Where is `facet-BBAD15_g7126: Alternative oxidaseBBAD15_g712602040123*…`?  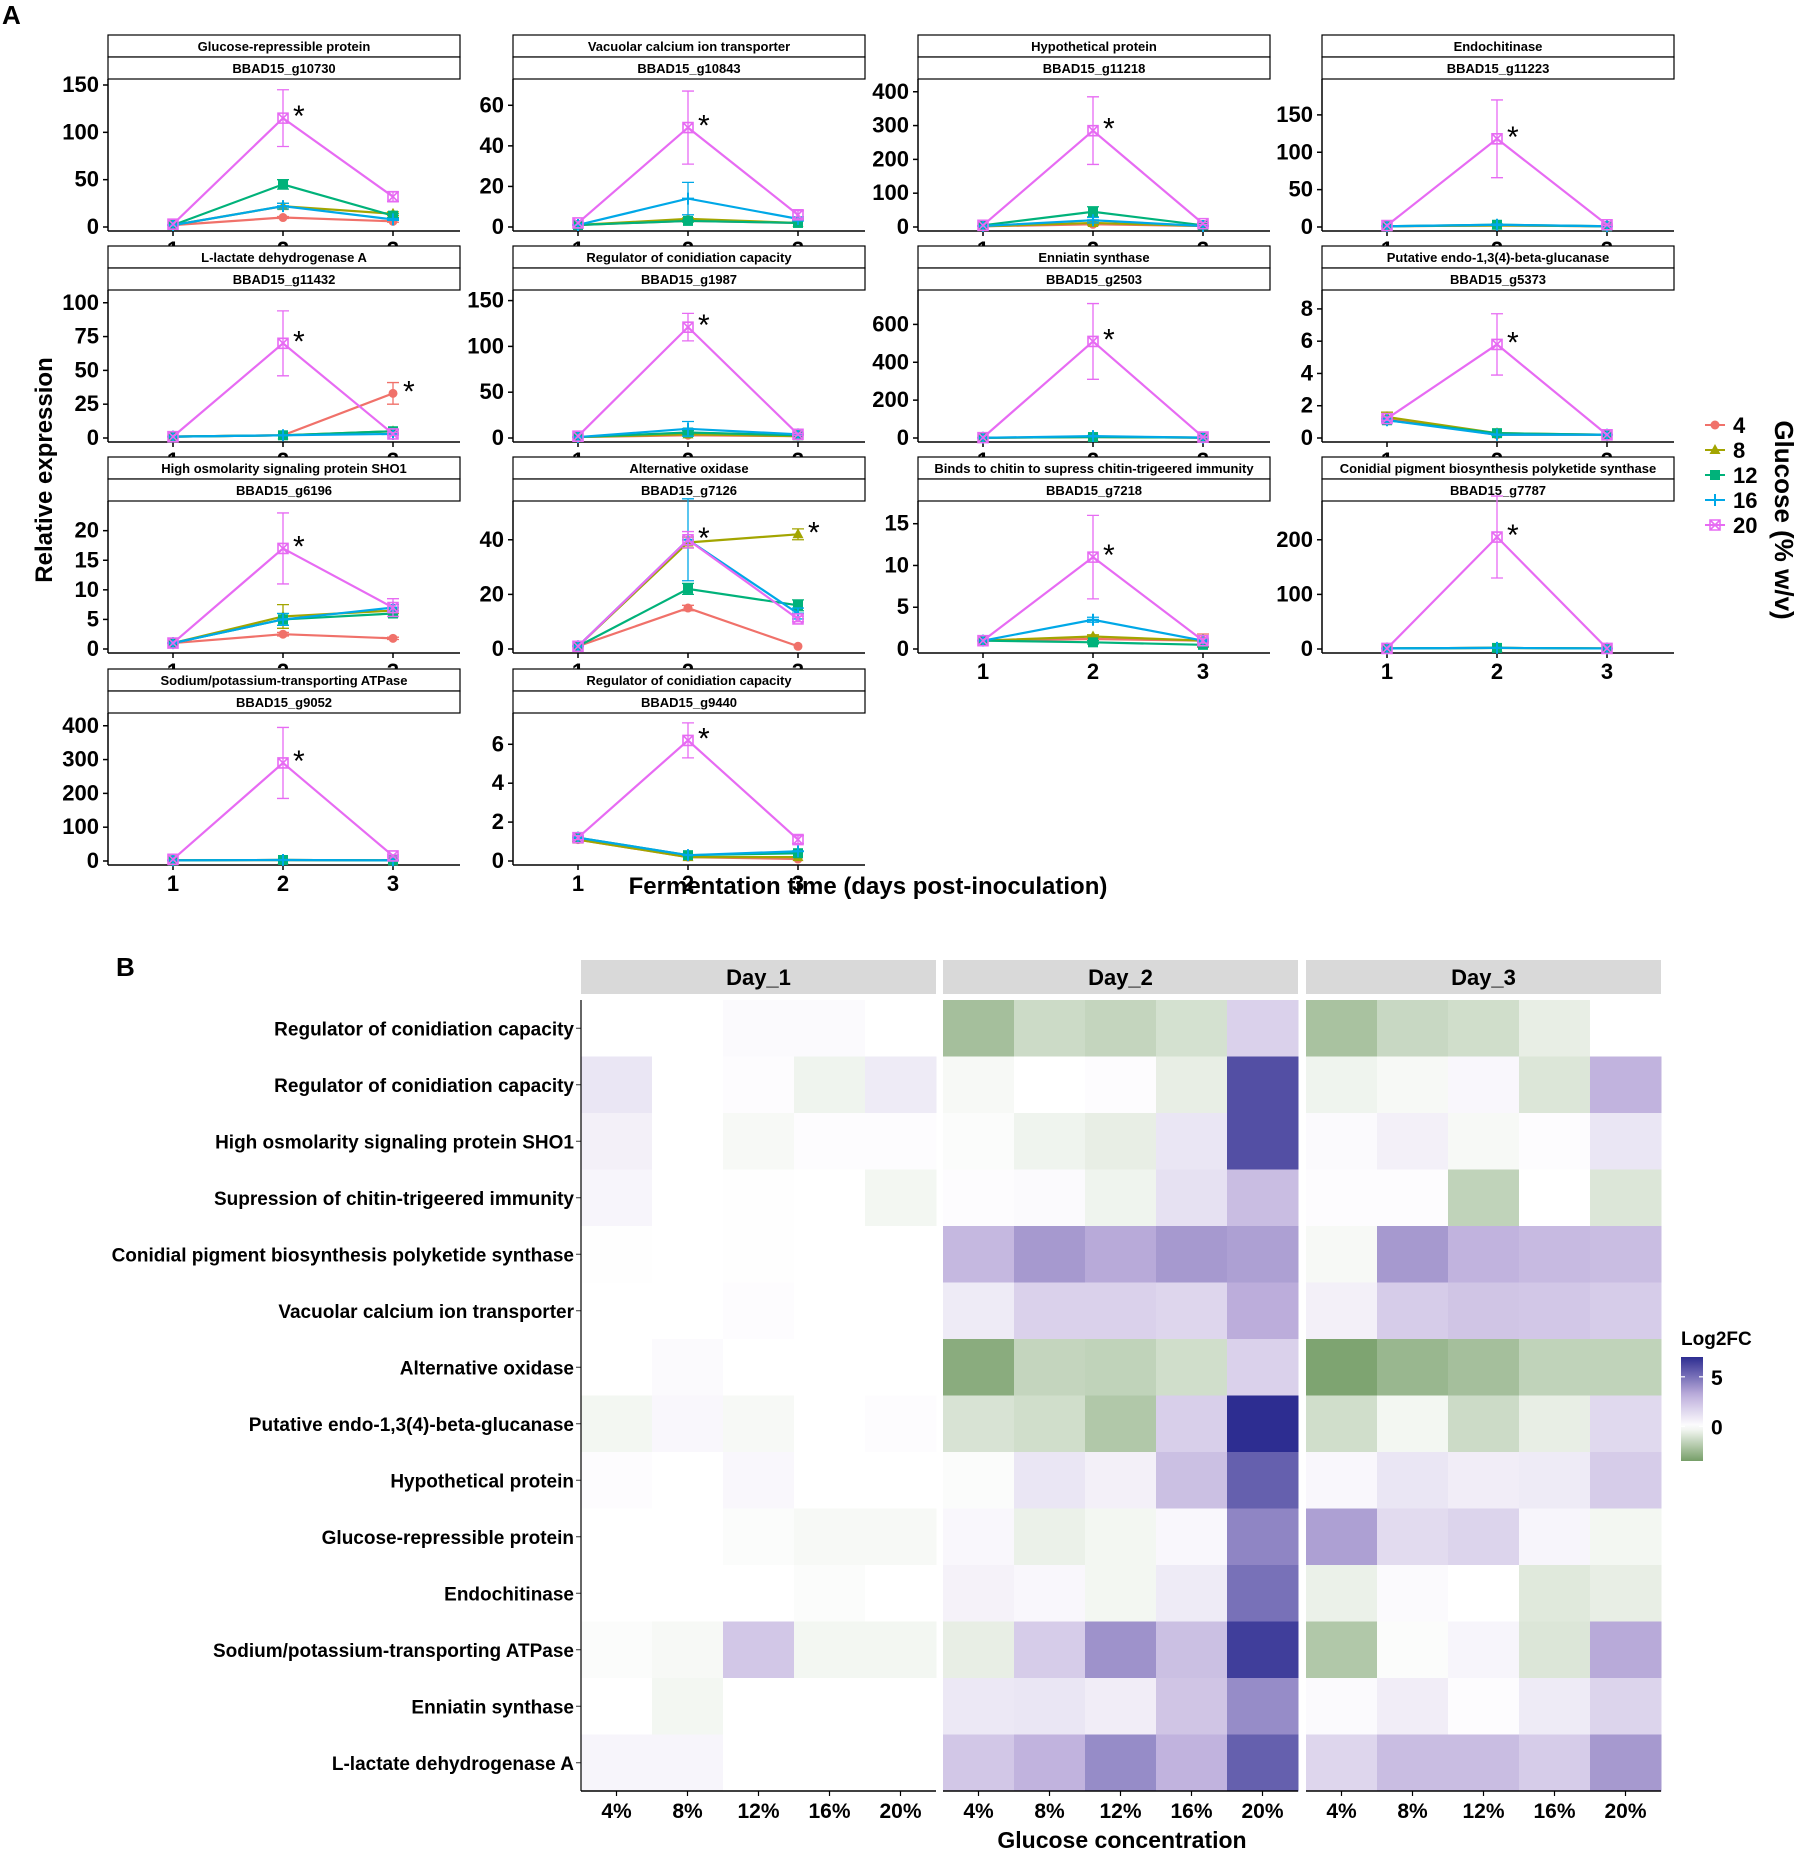
facet-BBAD15_g7126: Alternative oxidaseBBAD15_g712602040123*… is located at coordinates (673, 570).